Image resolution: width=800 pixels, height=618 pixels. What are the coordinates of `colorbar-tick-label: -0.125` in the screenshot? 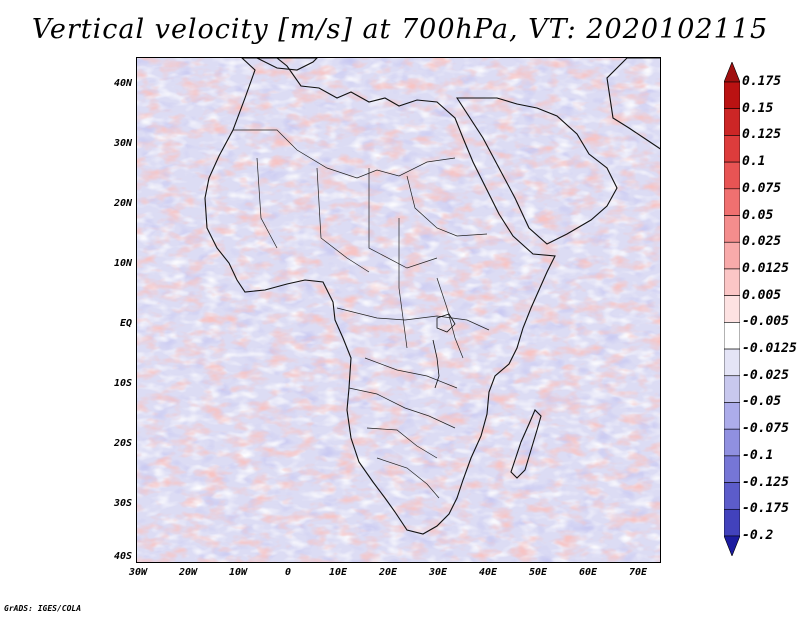 It's located at (765, 482).